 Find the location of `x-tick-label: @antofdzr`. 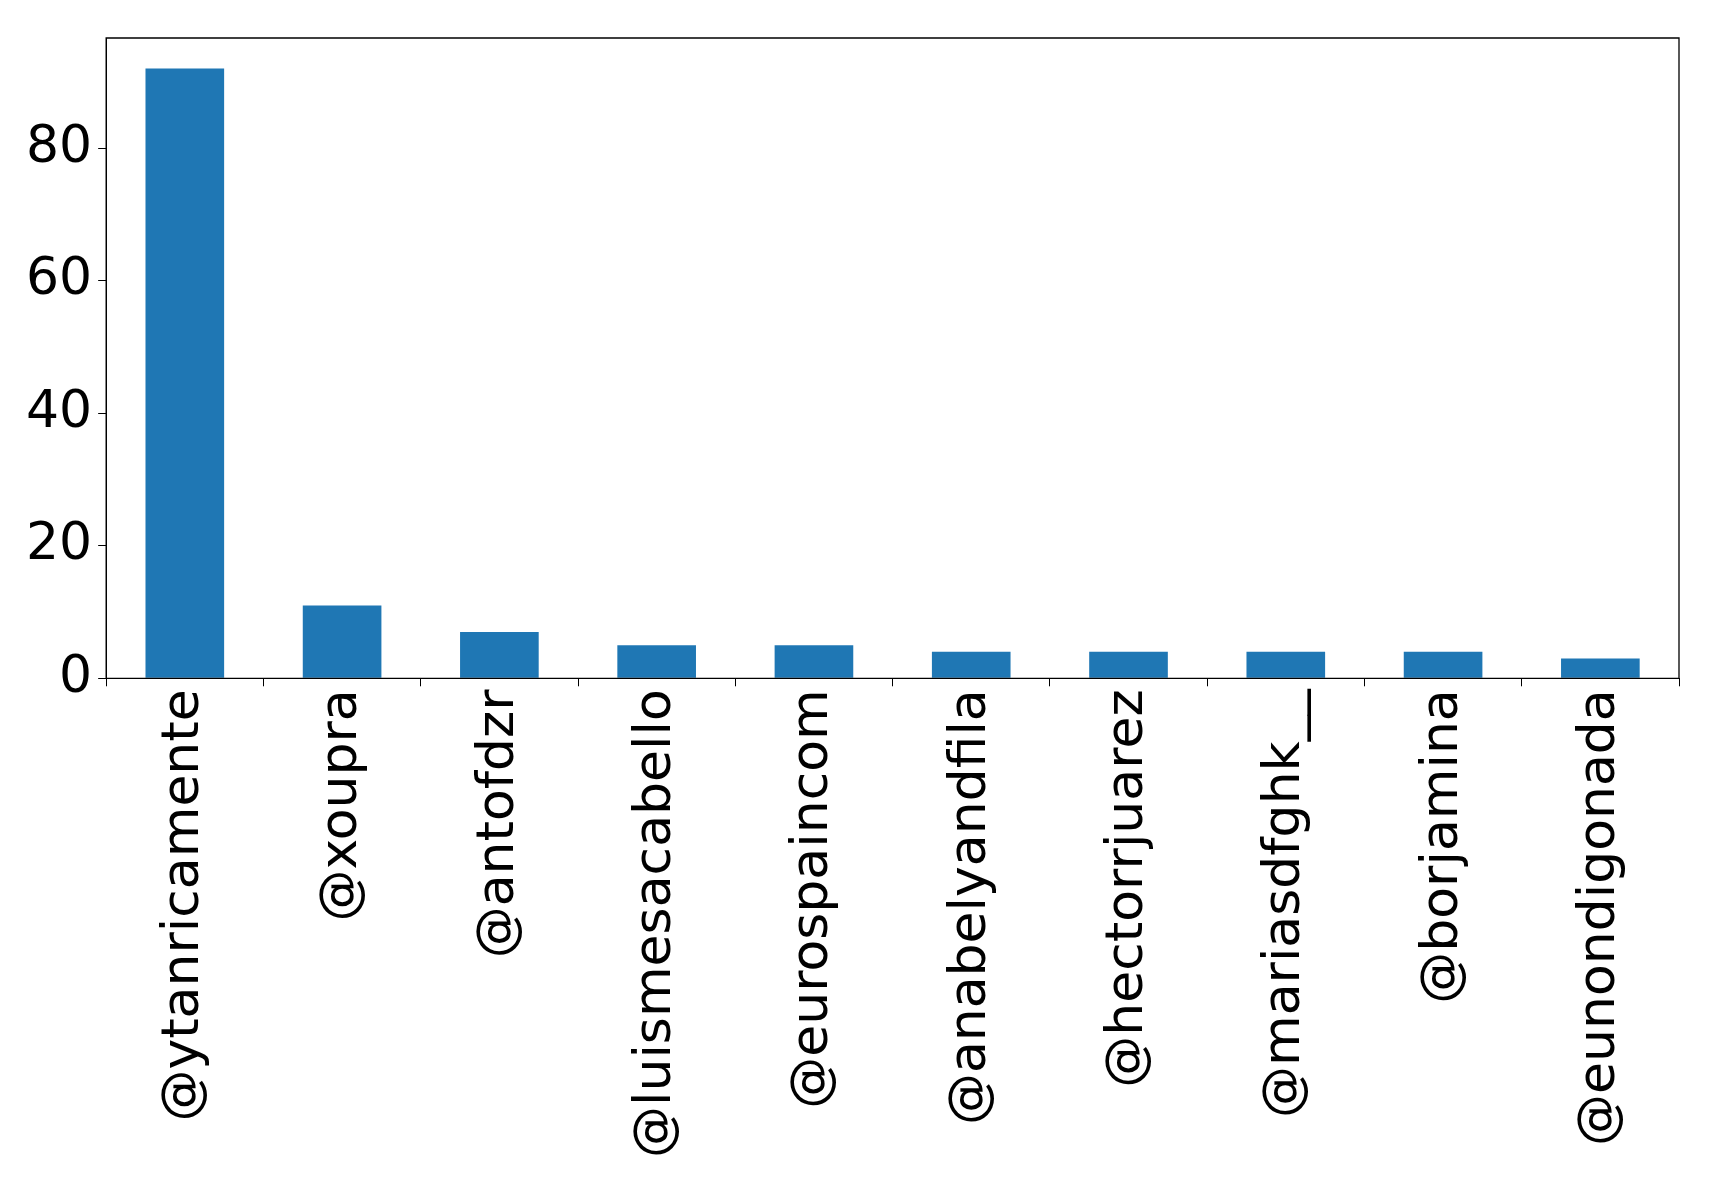

x-tick-label: @antofdzr is located at coordinates (494, 823).